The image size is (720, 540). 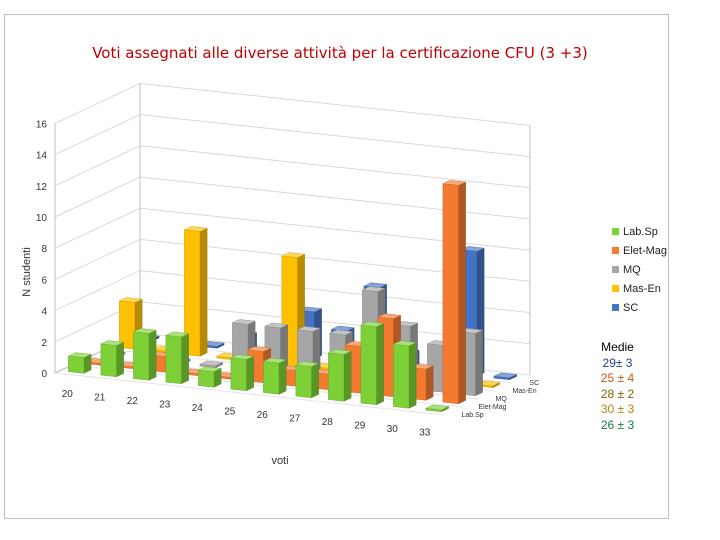 I want to click on legend-item: SC, so click(x=639, y=307).